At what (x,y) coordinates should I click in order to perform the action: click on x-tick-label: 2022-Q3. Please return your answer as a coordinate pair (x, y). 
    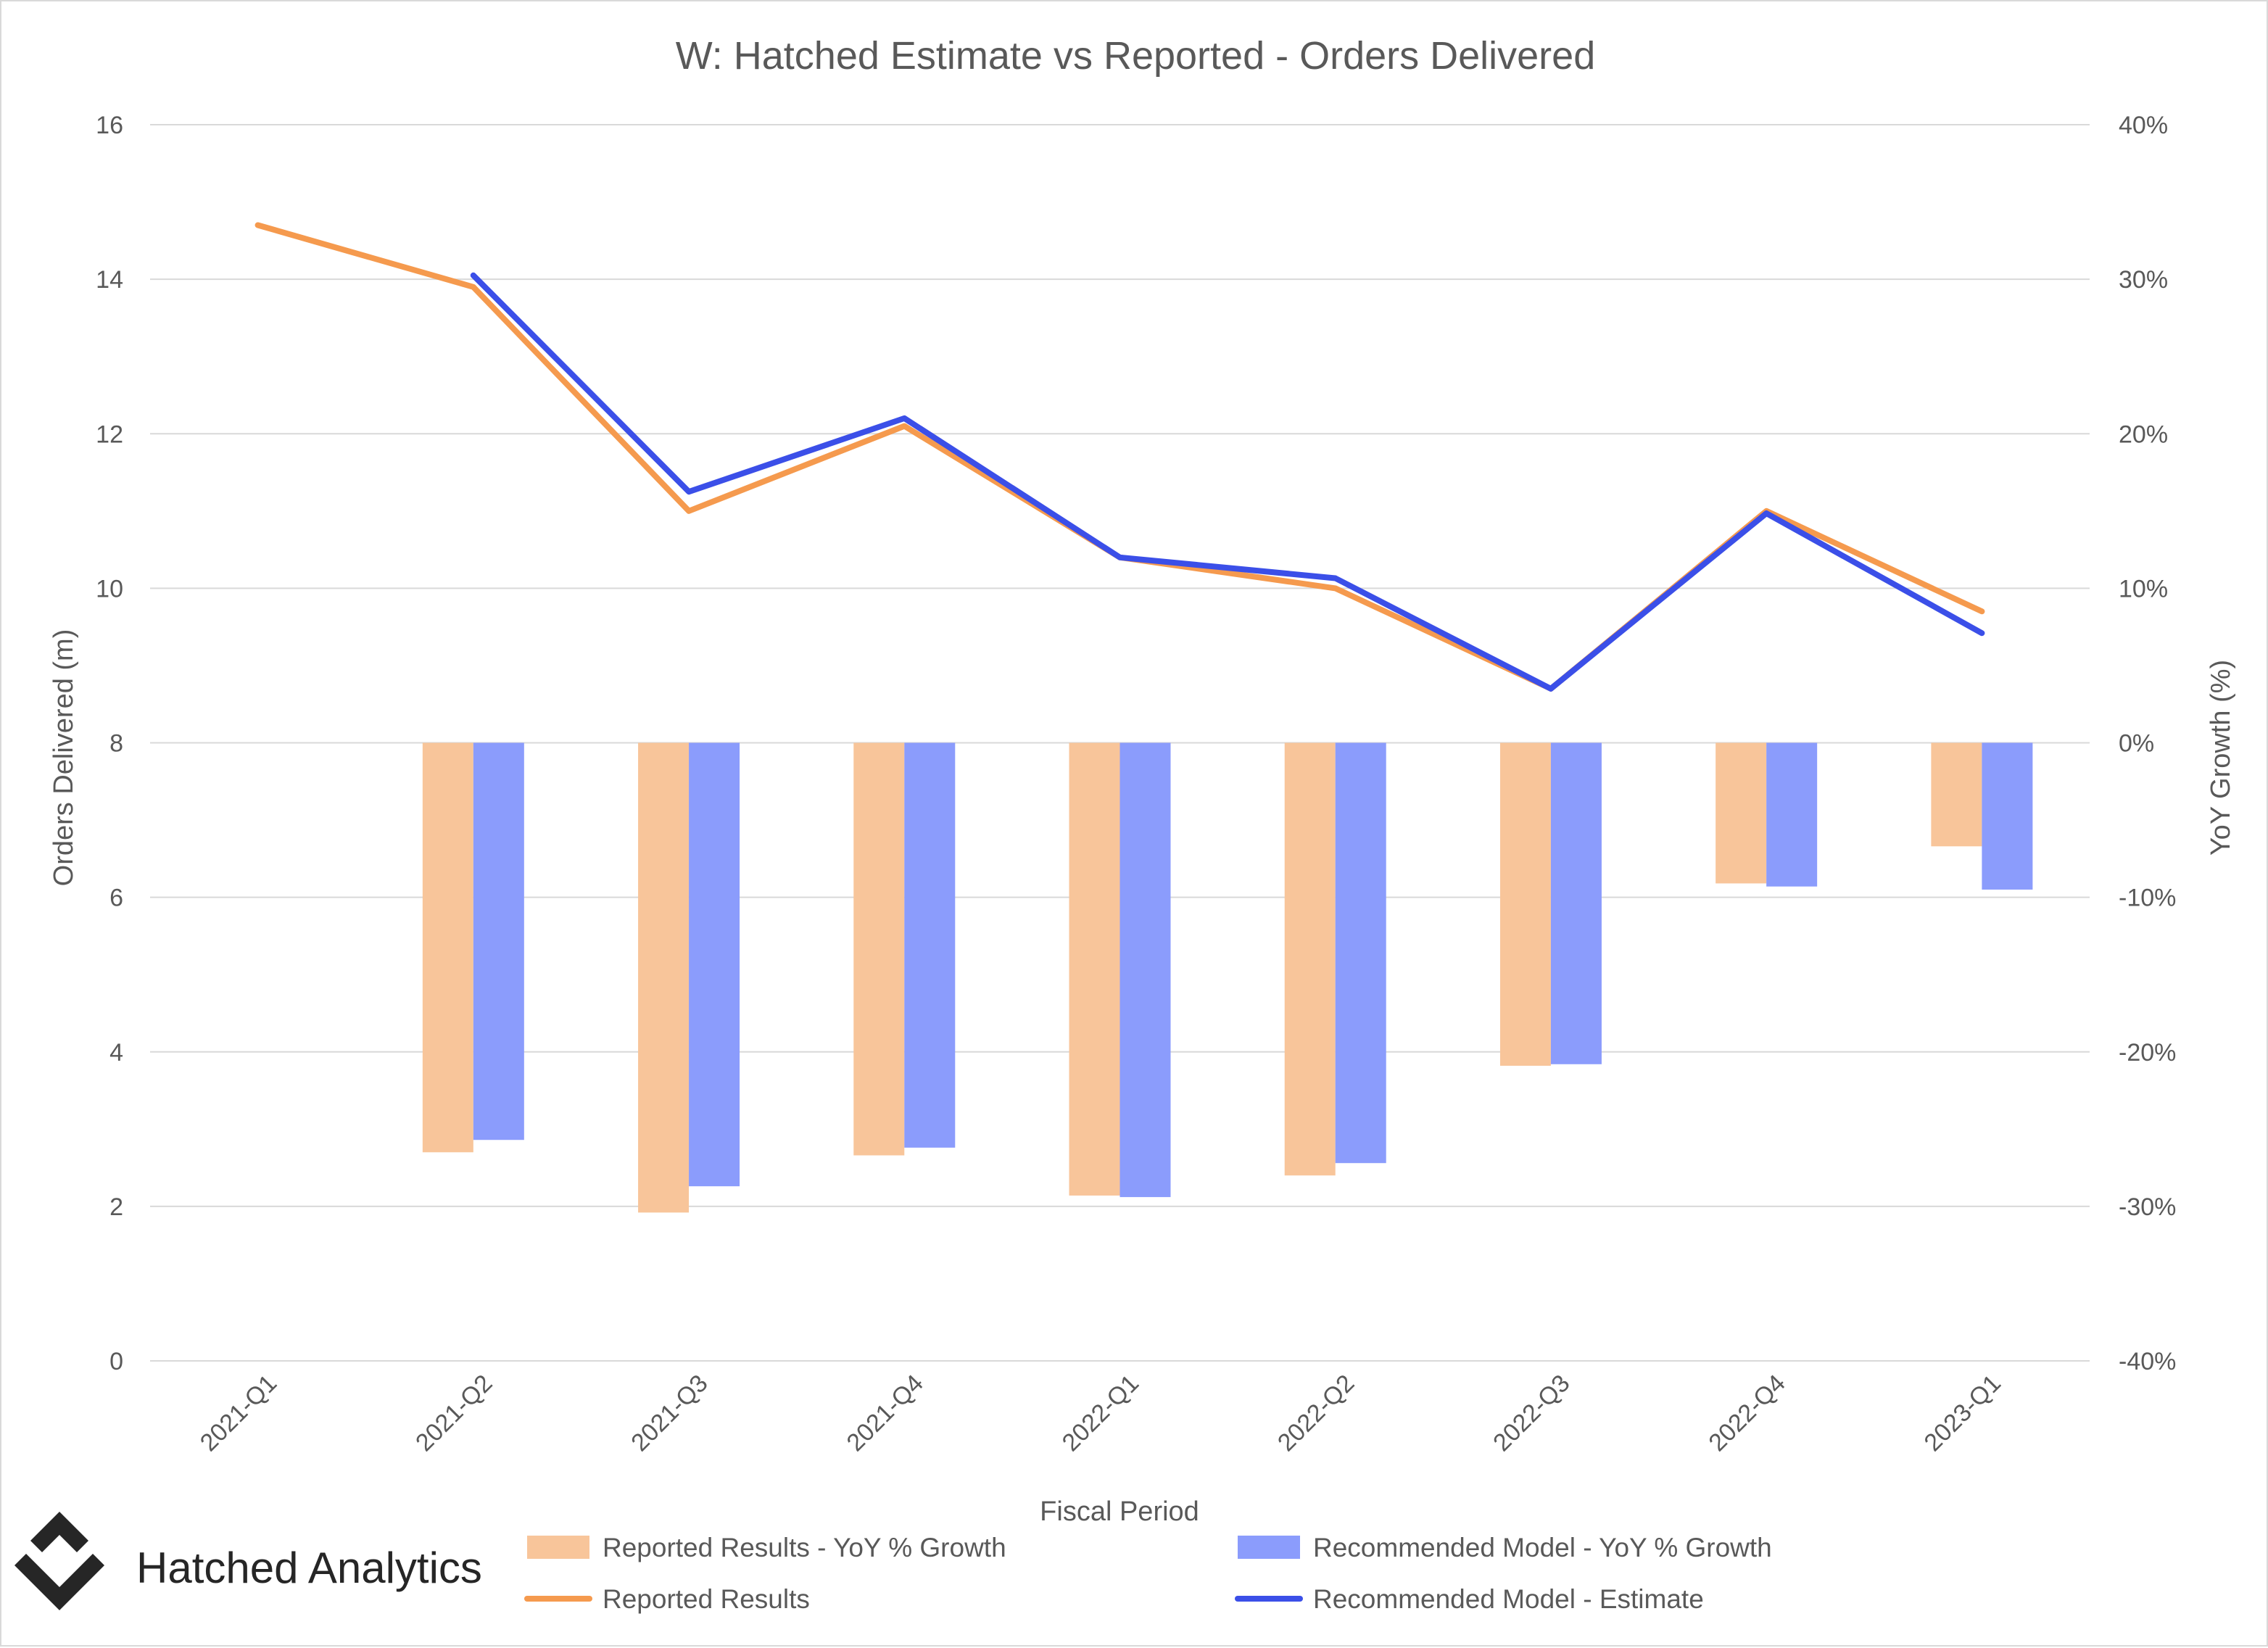
    Looking at the image, I should click on (1531, 1413).